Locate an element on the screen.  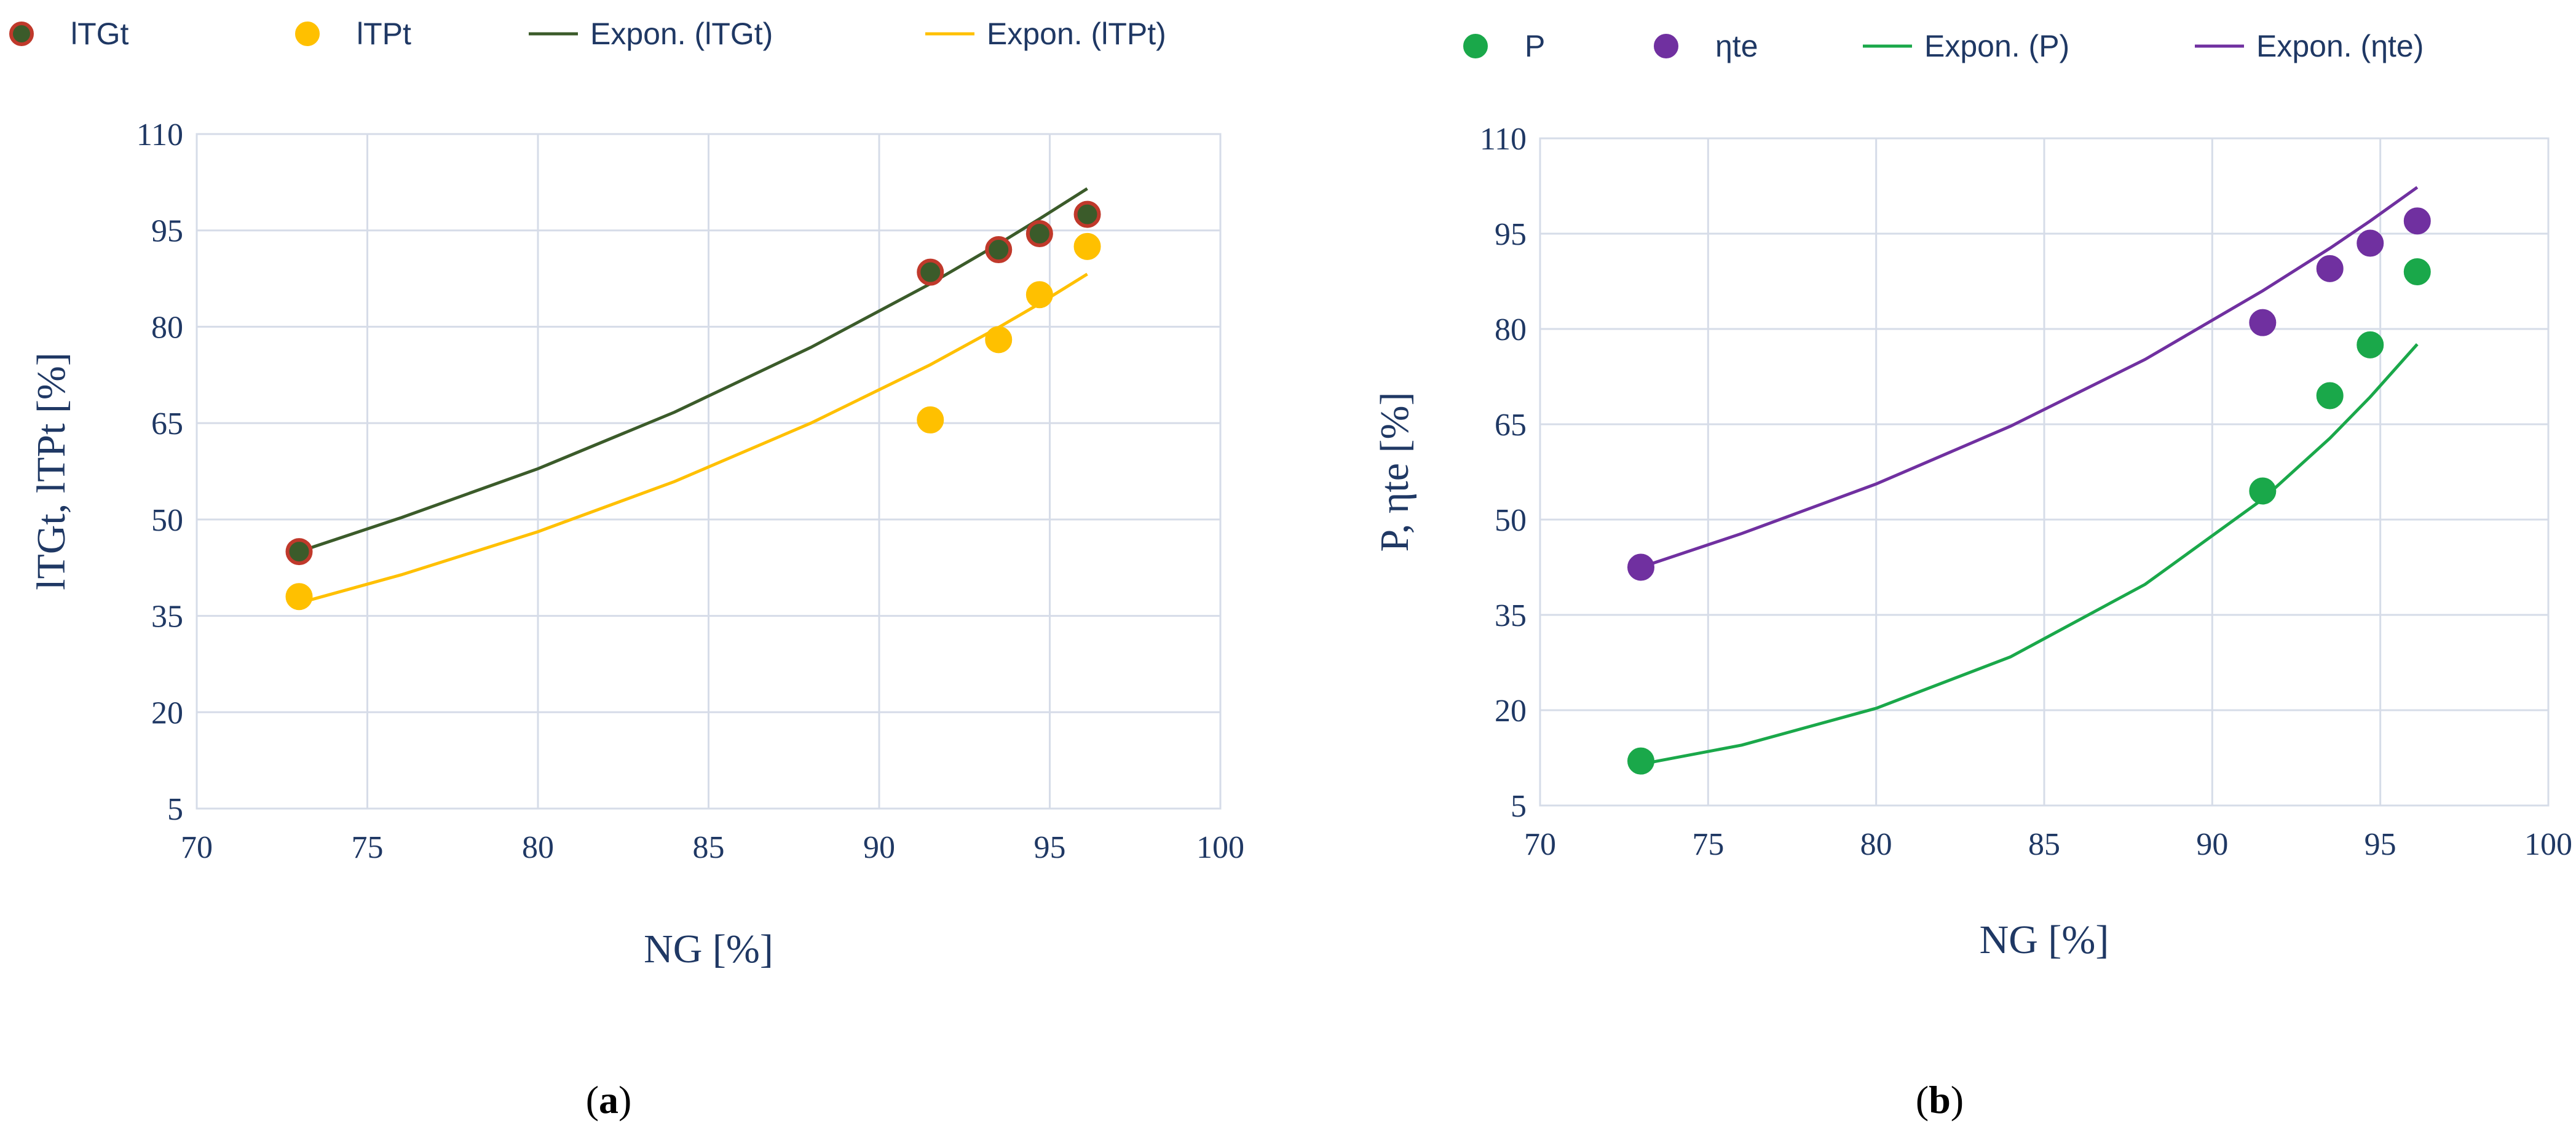
legend-label: ηte is located at coordinates (1736, 46).